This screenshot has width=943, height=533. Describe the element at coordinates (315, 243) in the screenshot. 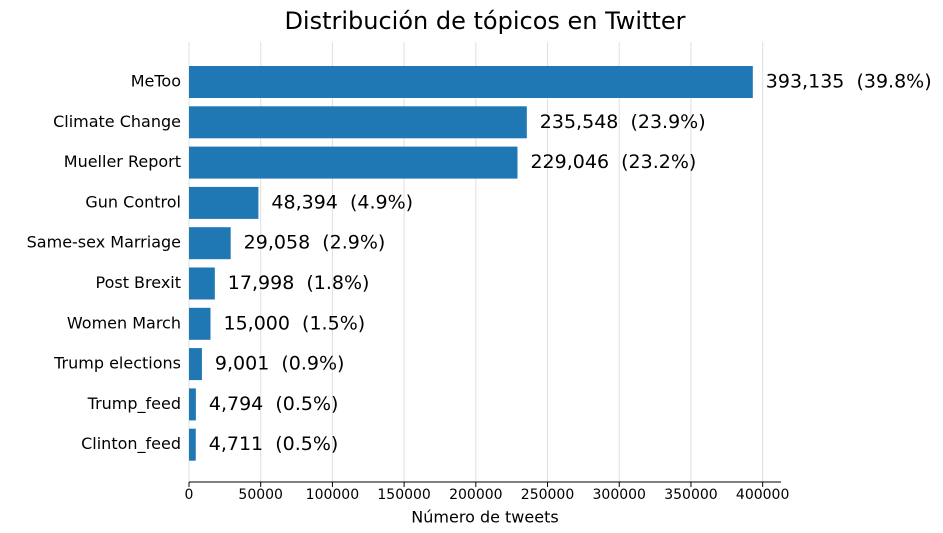

I see `value-label: 29,058 (2.9%)` at that location.